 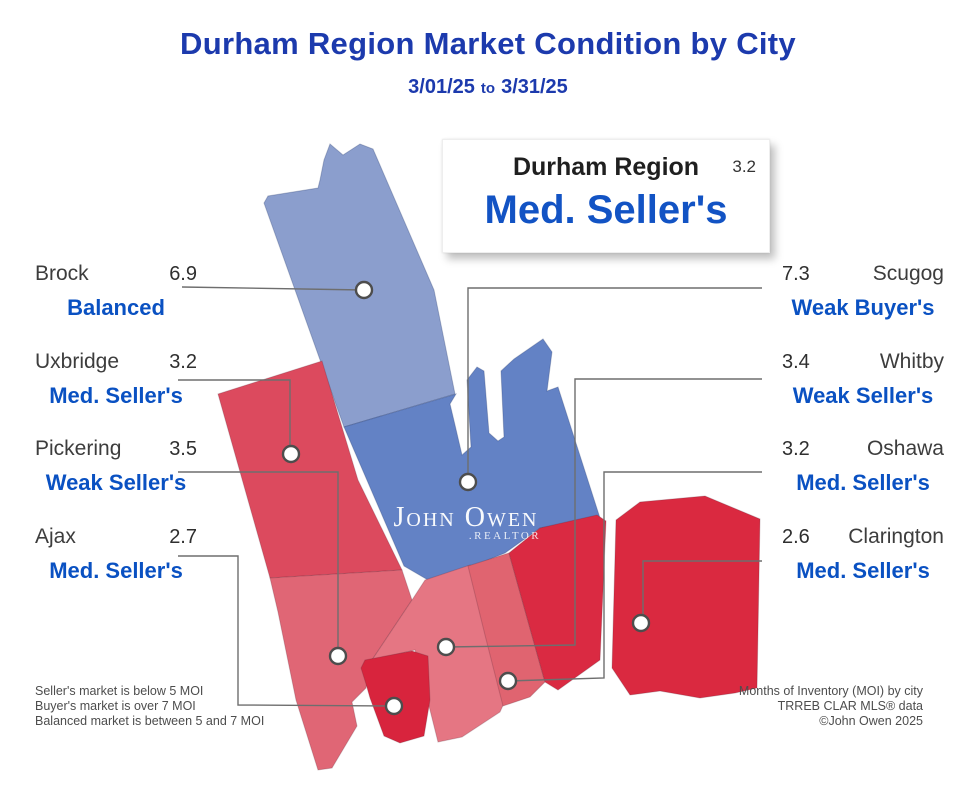 I want to click on connector-uxbridge, so click(x=234, y=416).